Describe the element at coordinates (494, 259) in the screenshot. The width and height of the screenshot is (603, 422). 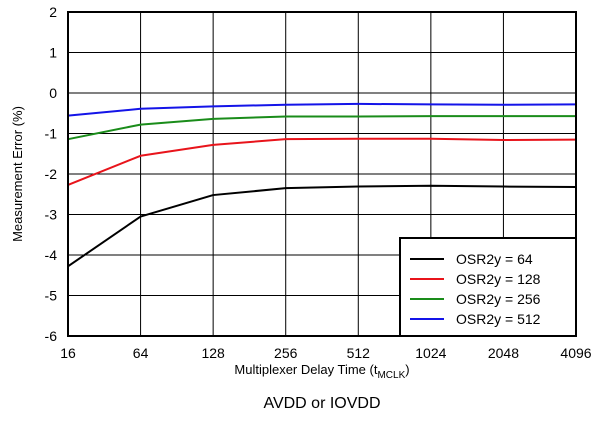
I see `legend-label-1: OSR2y = 64` at that location.